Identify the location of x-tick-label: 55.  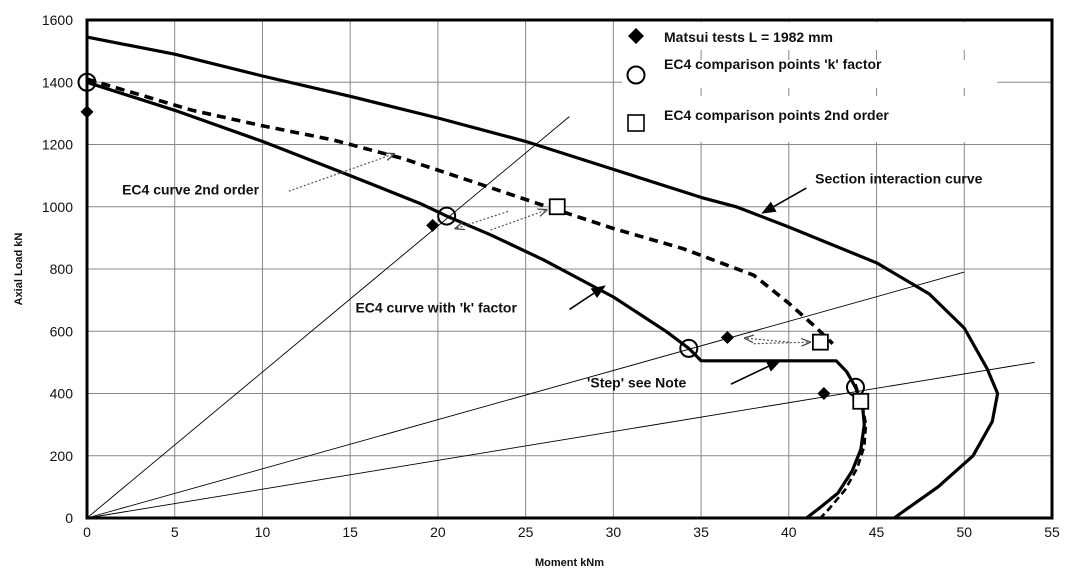
(1052, 532).